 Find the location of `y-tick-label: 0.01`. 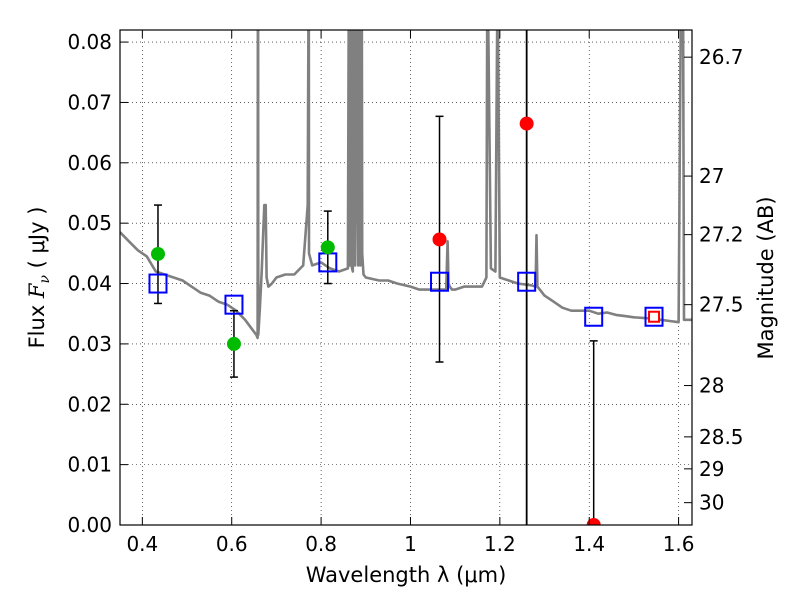

y-tick-label: 0.01 is located at coordinates (89, 465).